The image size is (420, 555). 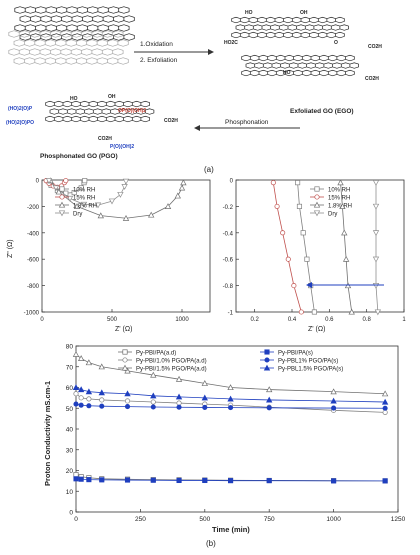 I want to click on y-tick-label: -800, so click(x=33, y=287).